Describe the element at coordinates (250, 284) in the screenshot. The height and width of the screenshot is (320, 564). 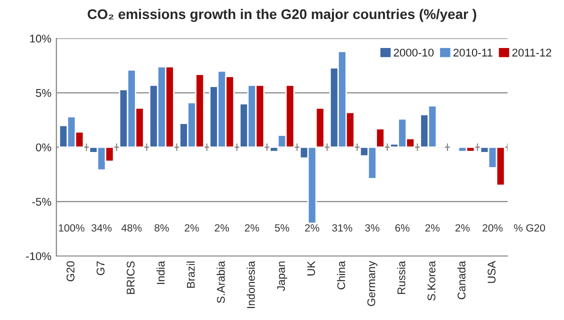
I see `x-tick-label: Indonesia` at that location.